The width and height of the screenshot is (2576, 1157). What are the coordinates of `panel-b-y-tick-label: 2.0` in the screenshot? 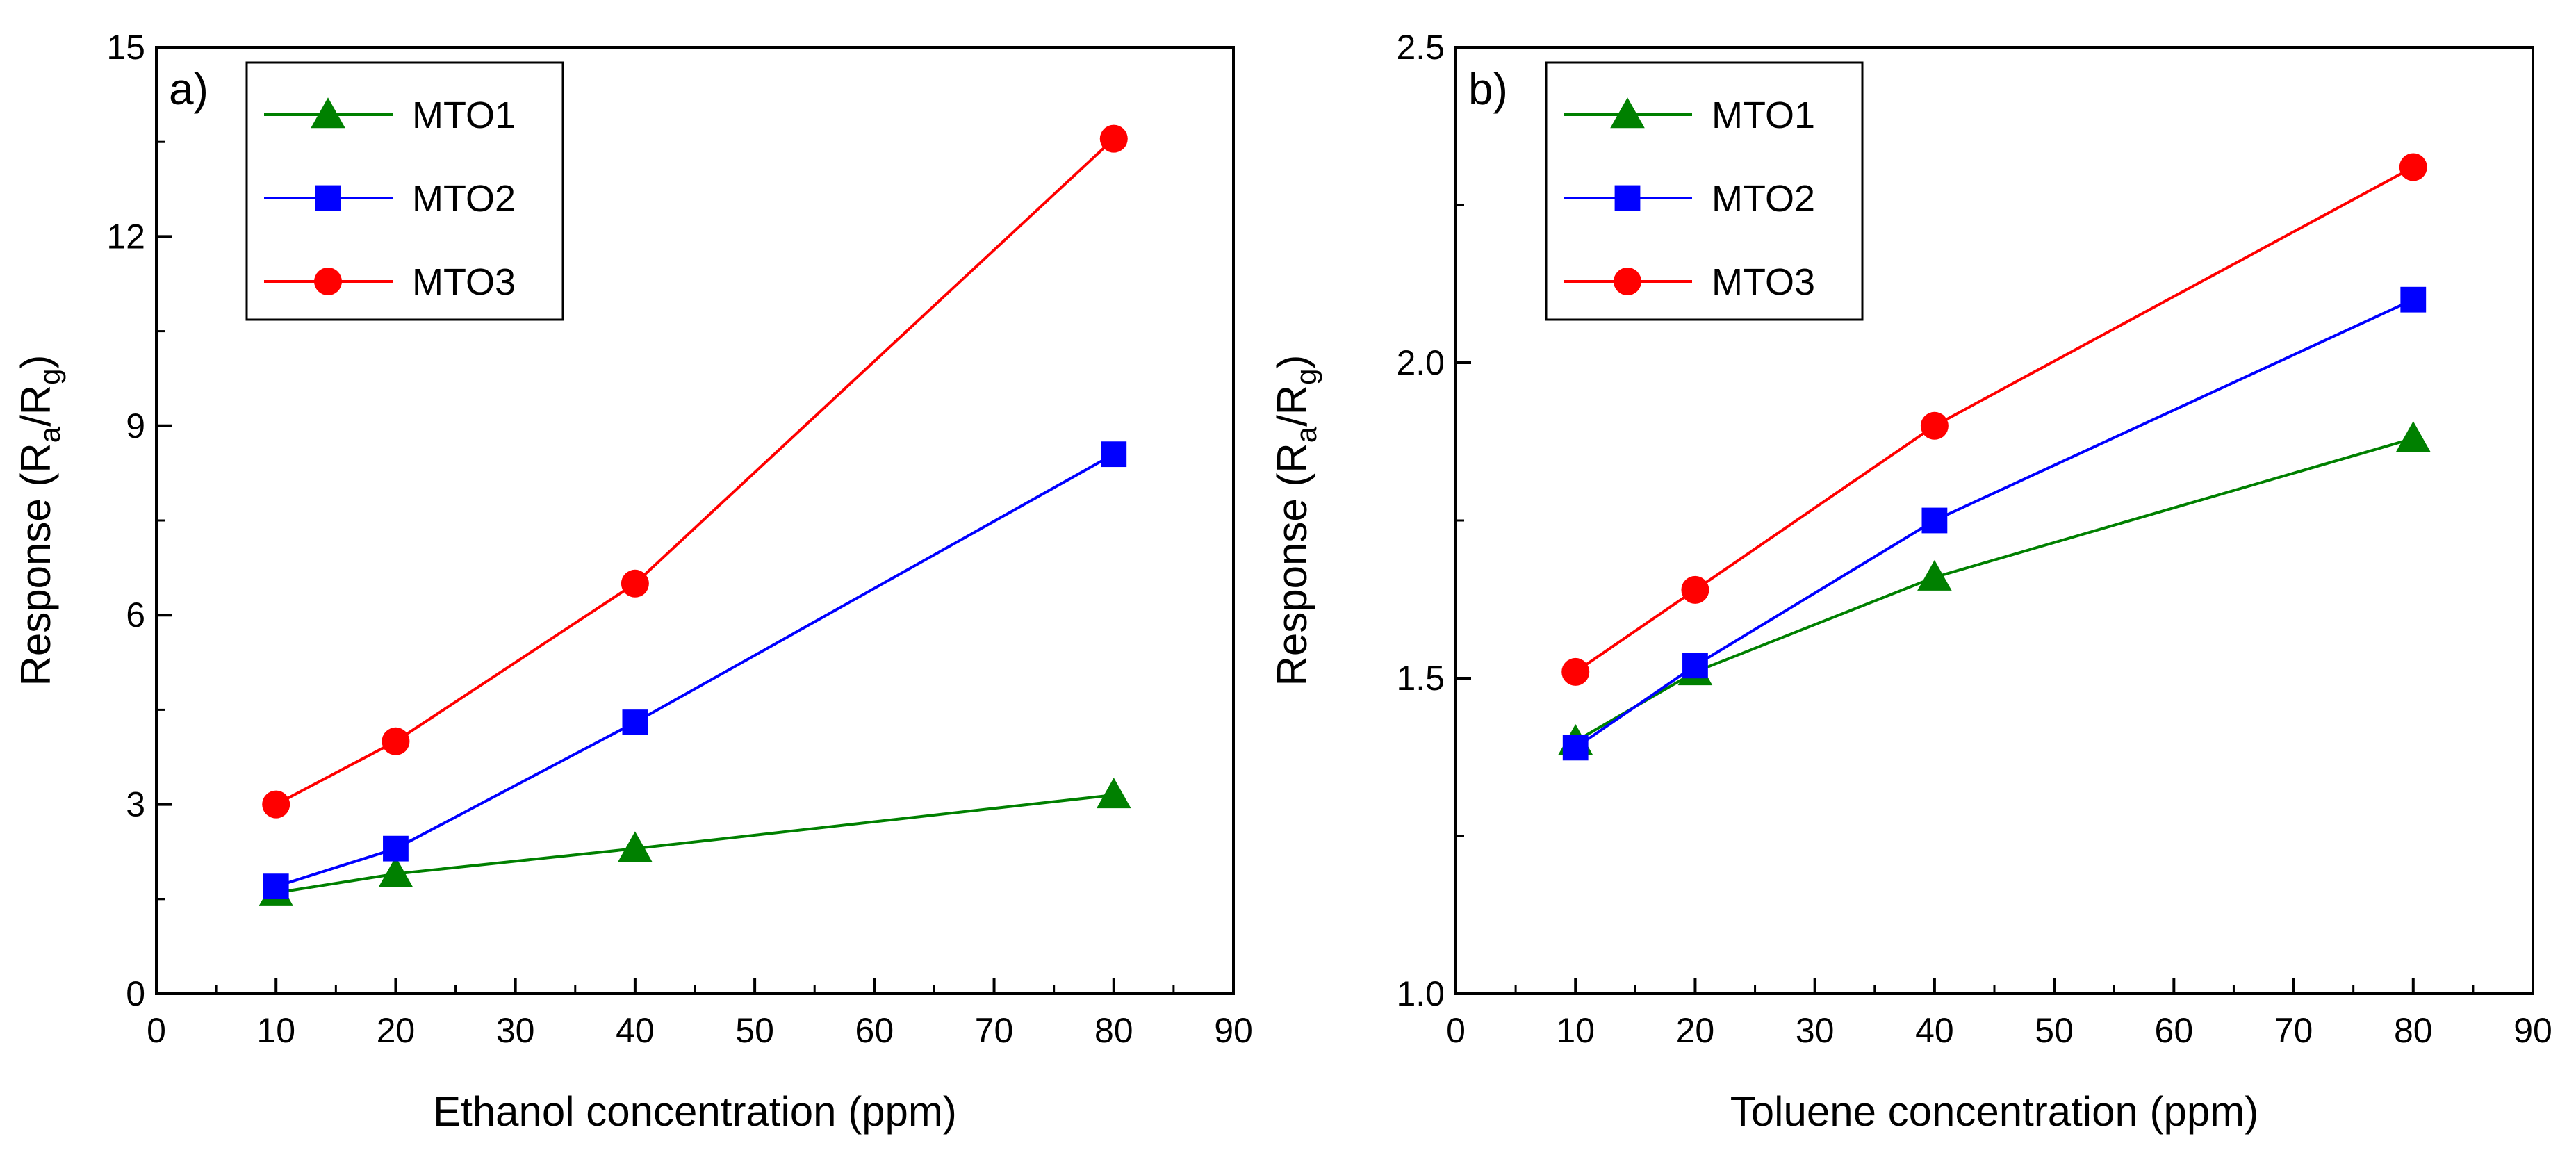 It's located at (1420, 362).